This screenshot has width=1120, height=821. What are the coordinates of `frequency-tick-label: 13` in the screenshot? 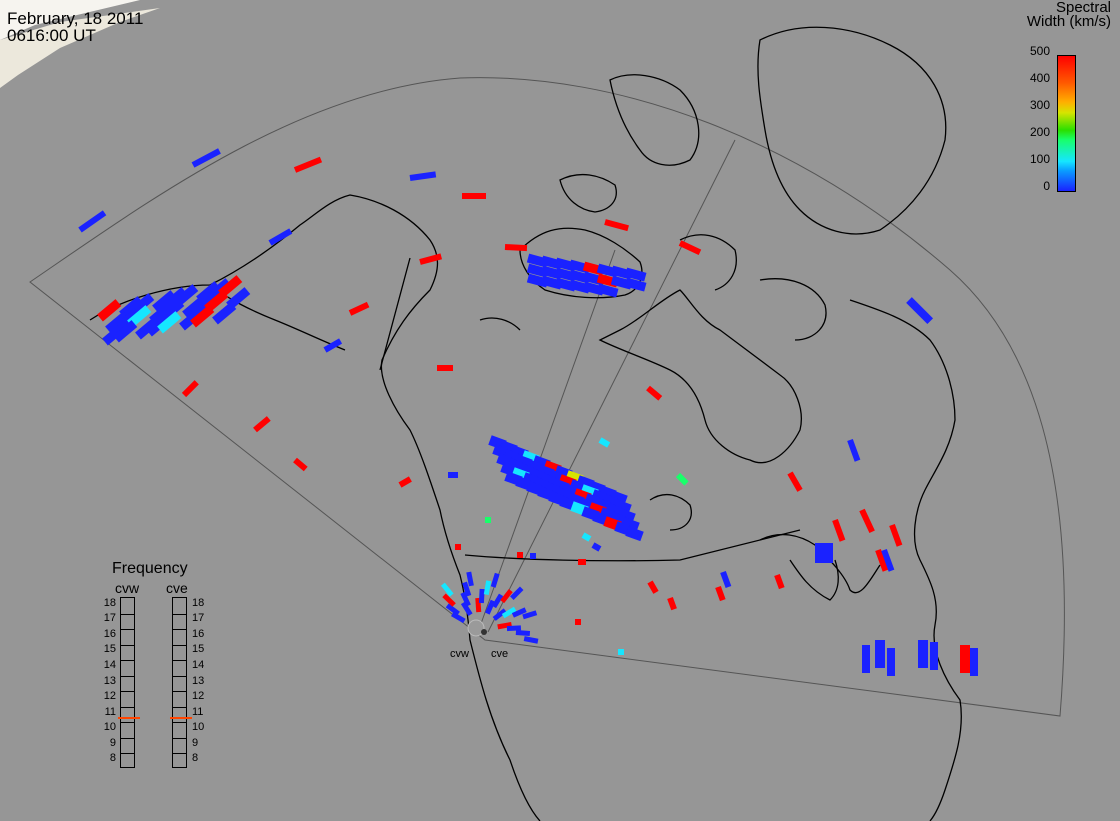 It's located at (109, 680).